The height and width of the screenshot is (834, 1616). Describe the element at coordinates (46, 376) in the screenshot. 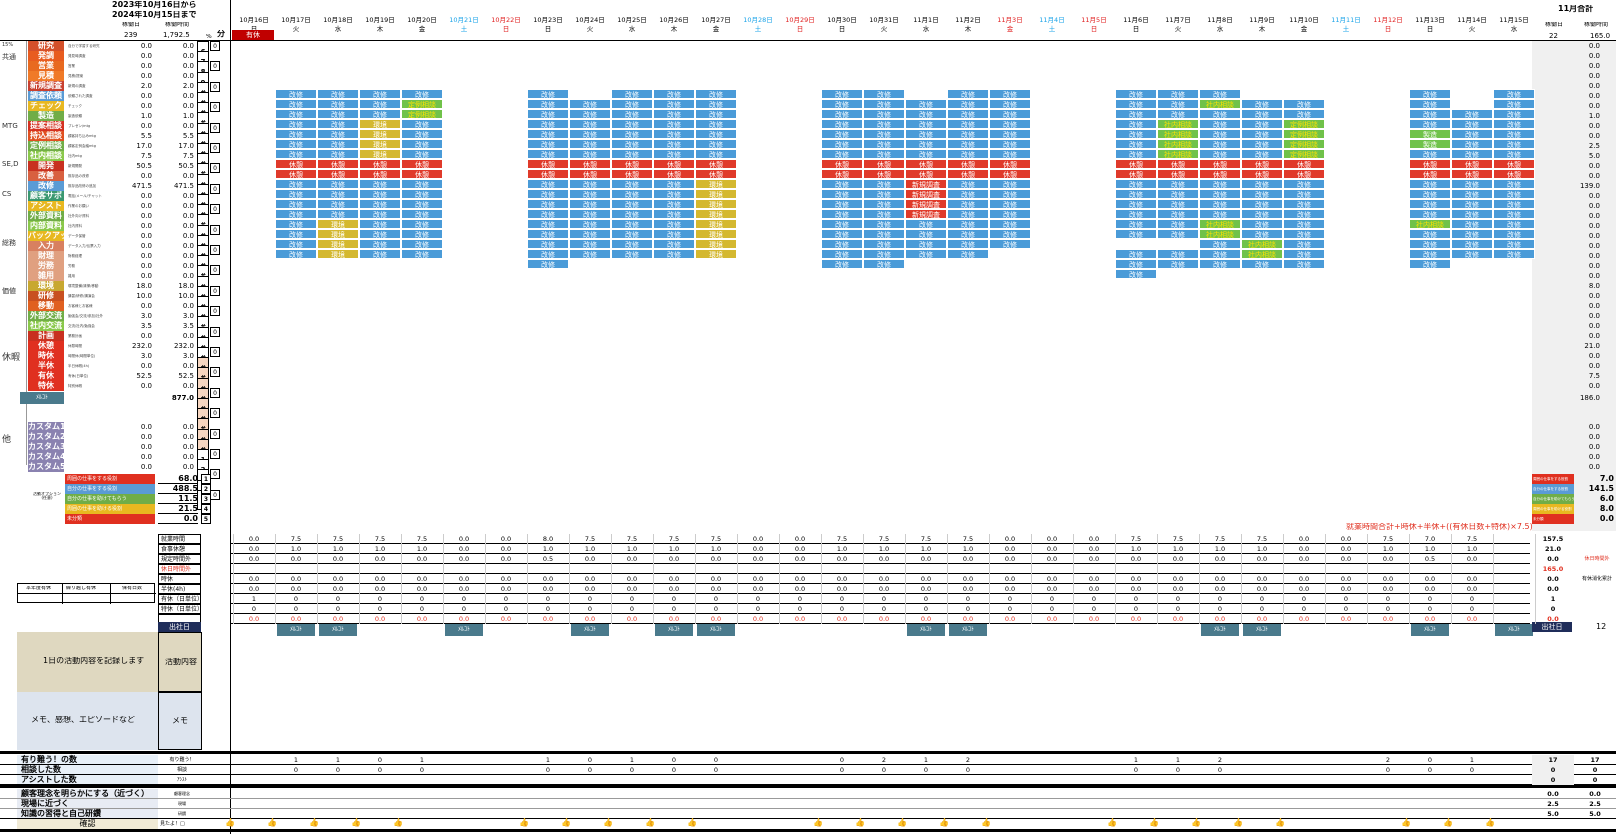

I see `category-label: 有休` at that location.